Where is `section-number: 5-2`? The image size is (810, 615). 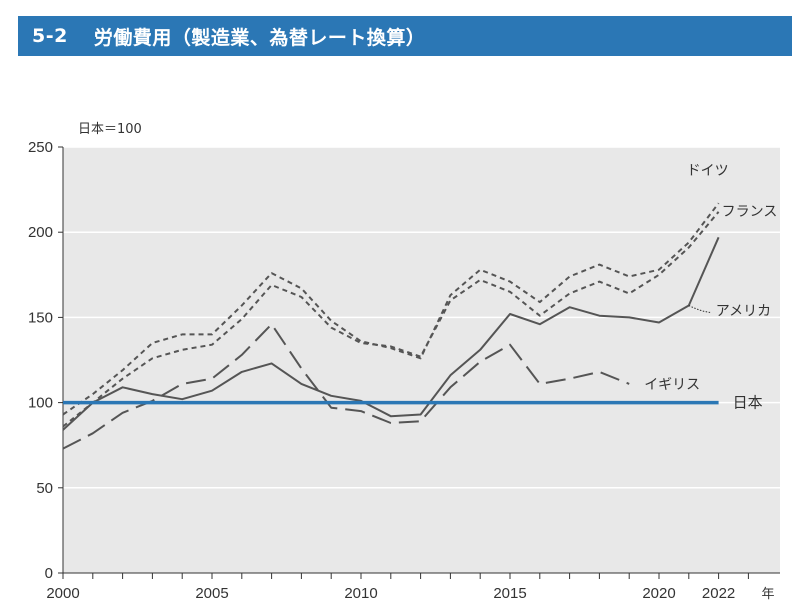 section-number: 5-2 is located at coordinates (50, 36).